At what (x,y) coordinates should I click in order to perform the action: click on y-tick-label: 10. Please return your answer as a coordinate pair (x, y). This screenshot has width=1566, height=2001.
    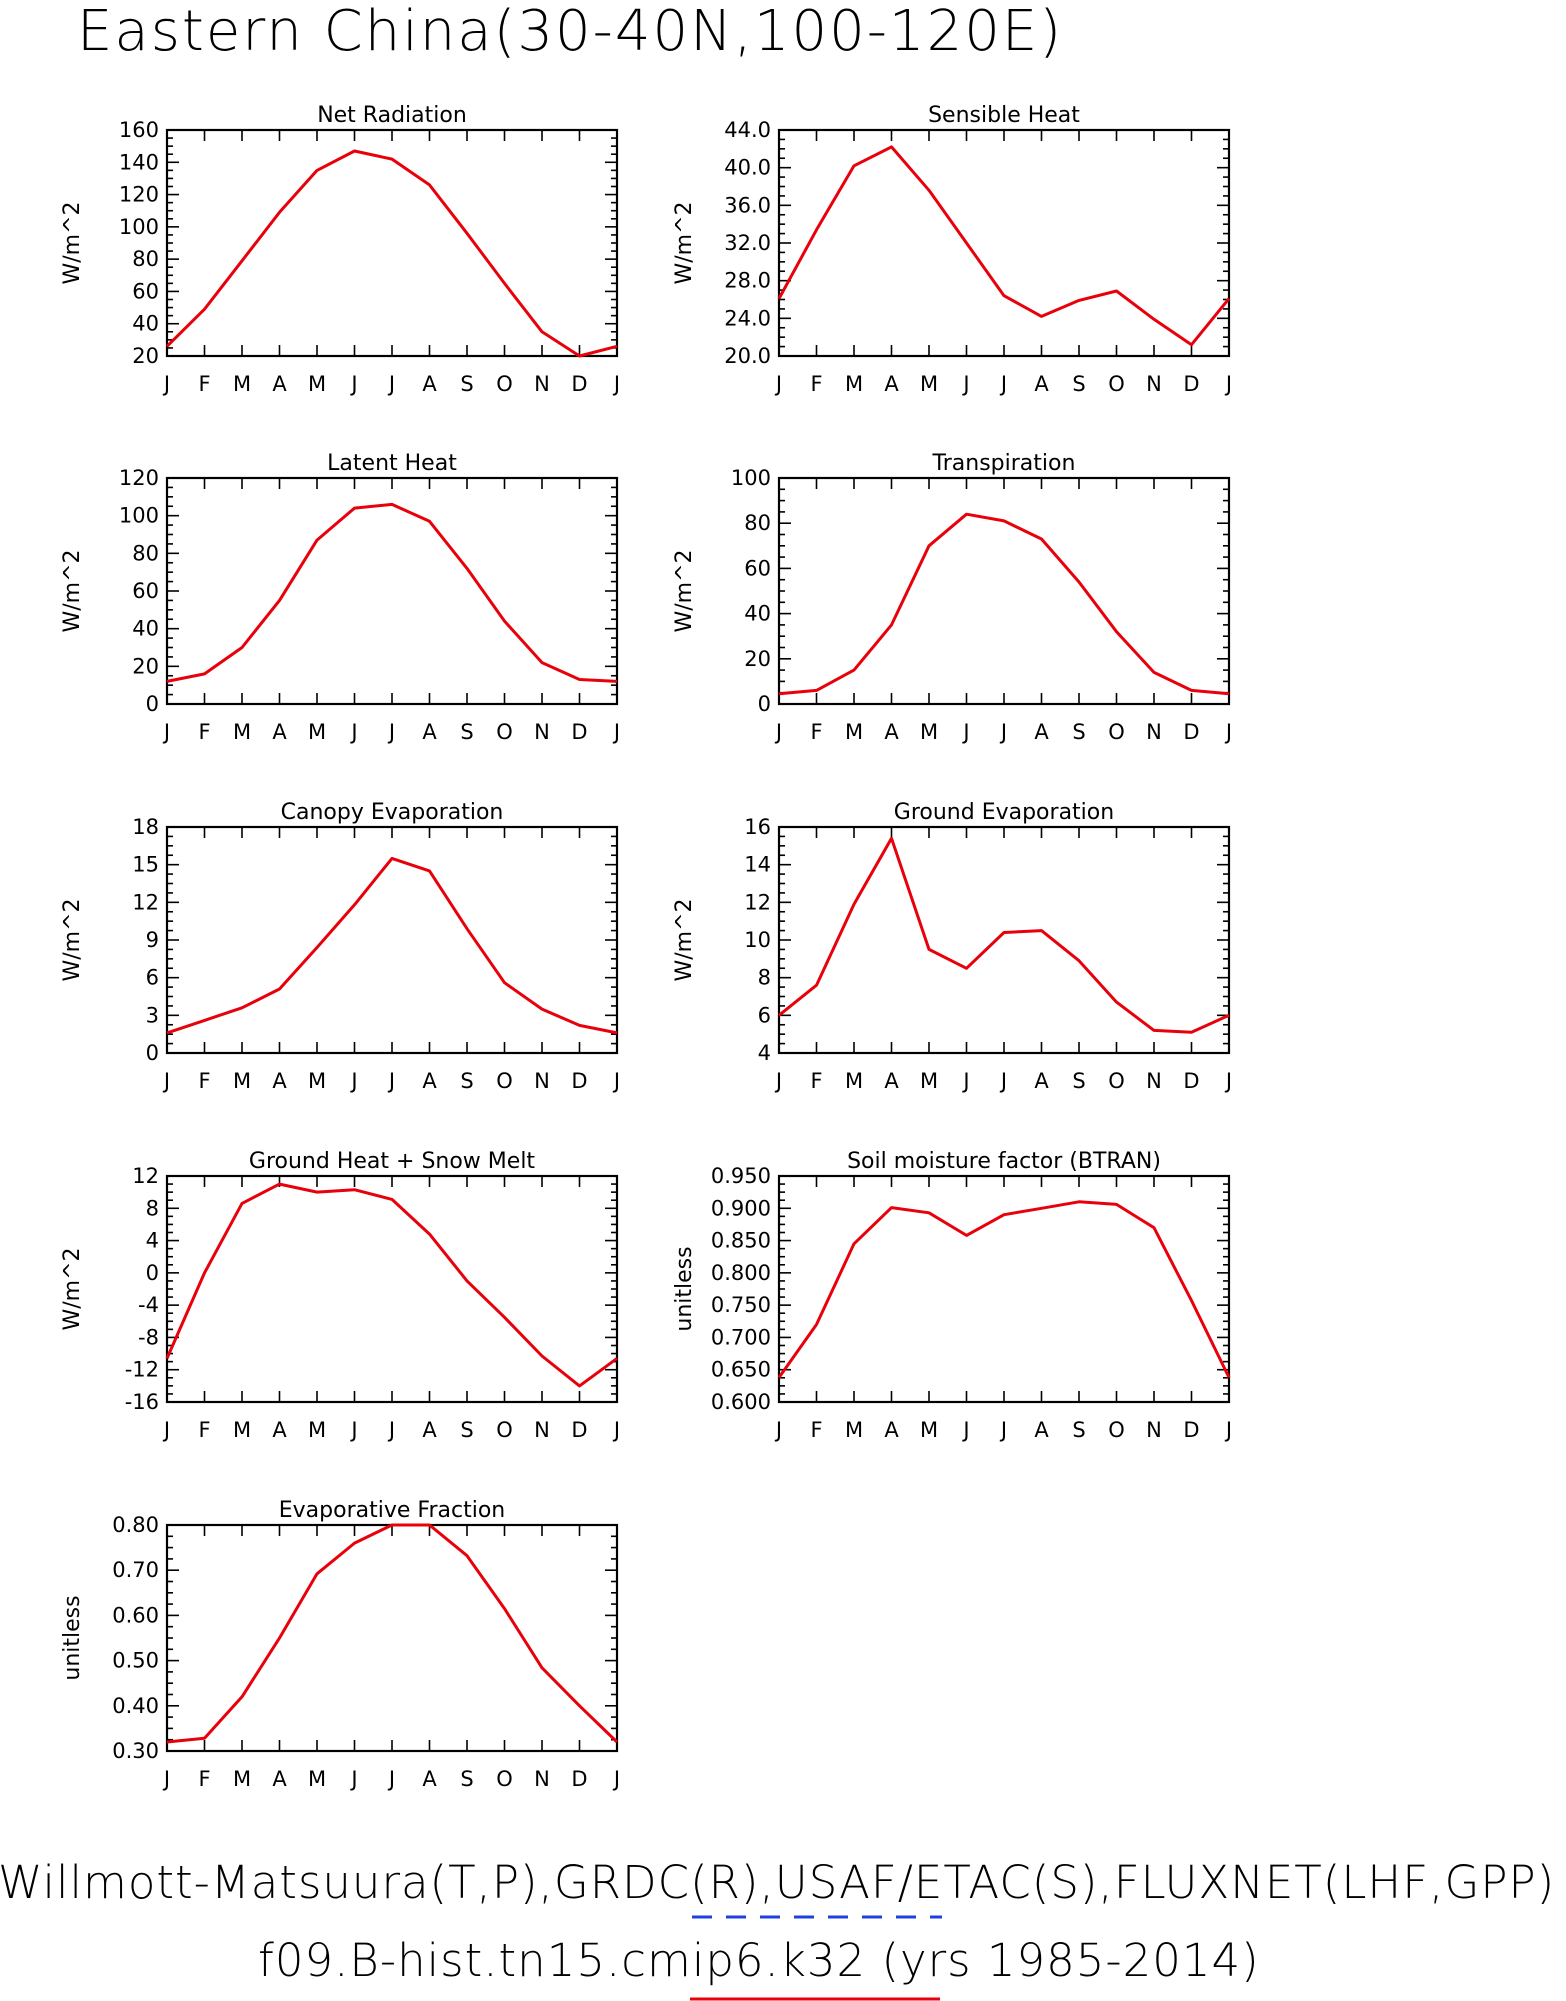
    Looking at the image, I should click on (757, 940).